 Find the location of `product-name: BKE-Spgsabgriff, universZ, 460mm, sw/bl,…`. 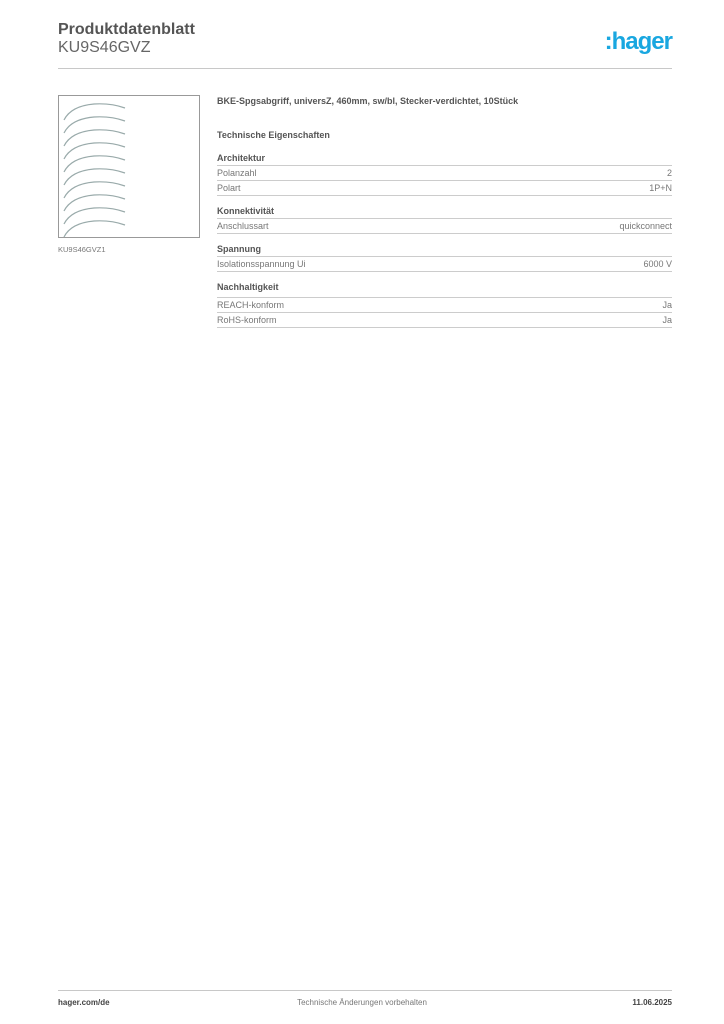

product-name: BKE-Spgsabgriff, universZ, 460mm, sw/bl,… is located at coordinates (368, 101).